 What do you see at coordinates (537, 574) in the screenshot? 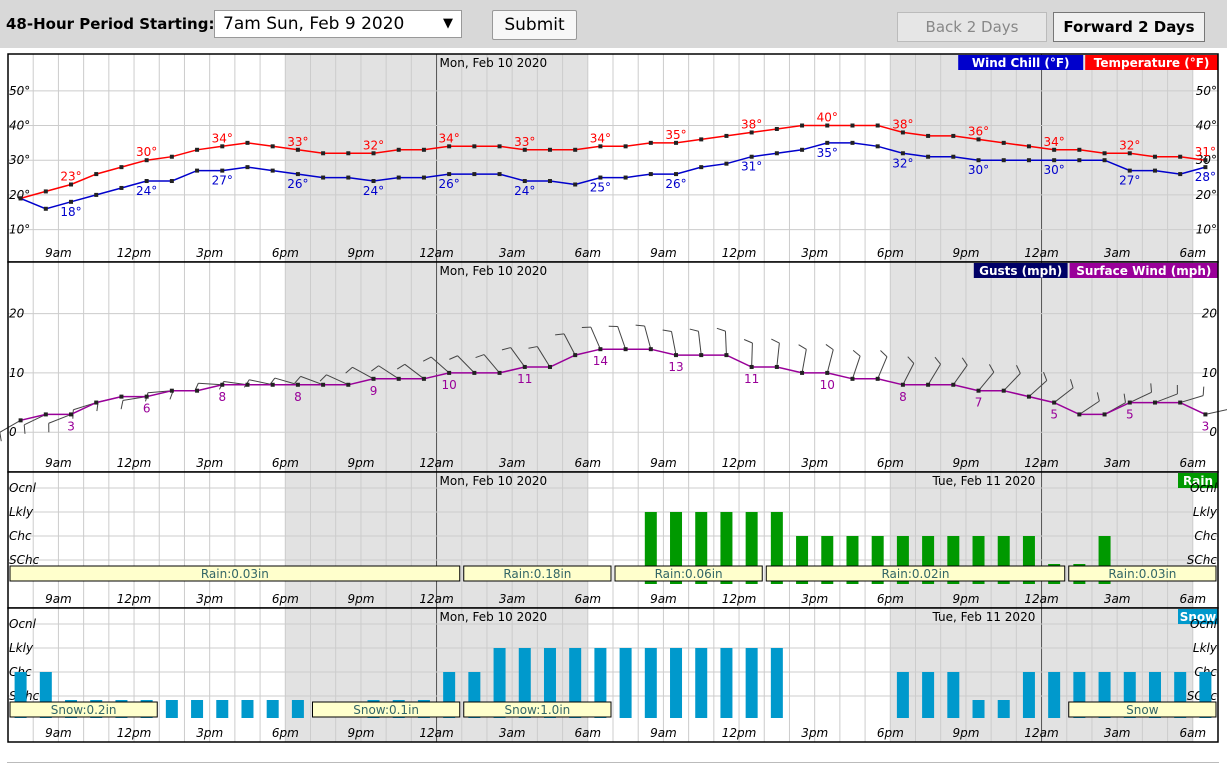
I see `rain-amount-label: Rain:0.18in` at bounding box center [537, 574].